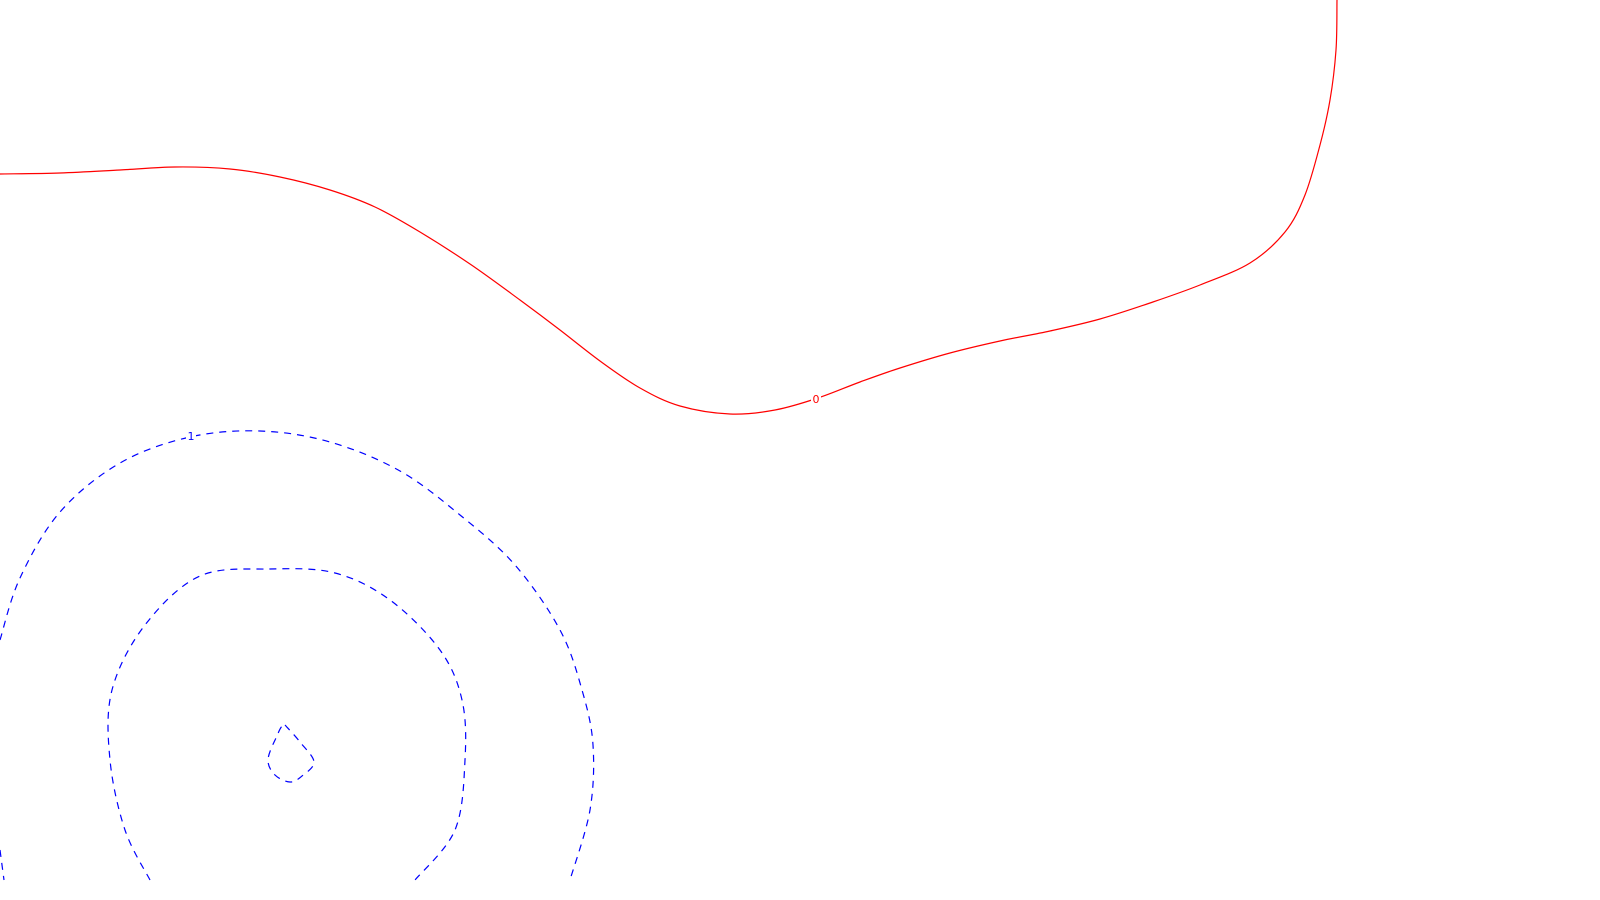 The height and width of the screenshot is (900, 1600). What do you see at coordinates (503, 418) in the screenshot?
I see `contour-labels: 01` at bounding box center [503, 418].